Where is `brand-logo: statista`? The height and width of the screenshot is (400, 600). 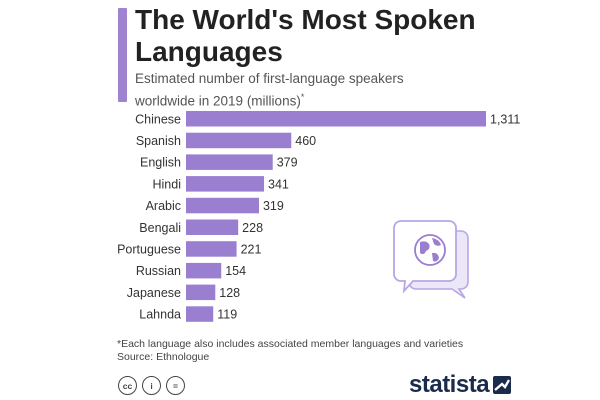
brand-logo: statista is located at coordinates (460, 385).